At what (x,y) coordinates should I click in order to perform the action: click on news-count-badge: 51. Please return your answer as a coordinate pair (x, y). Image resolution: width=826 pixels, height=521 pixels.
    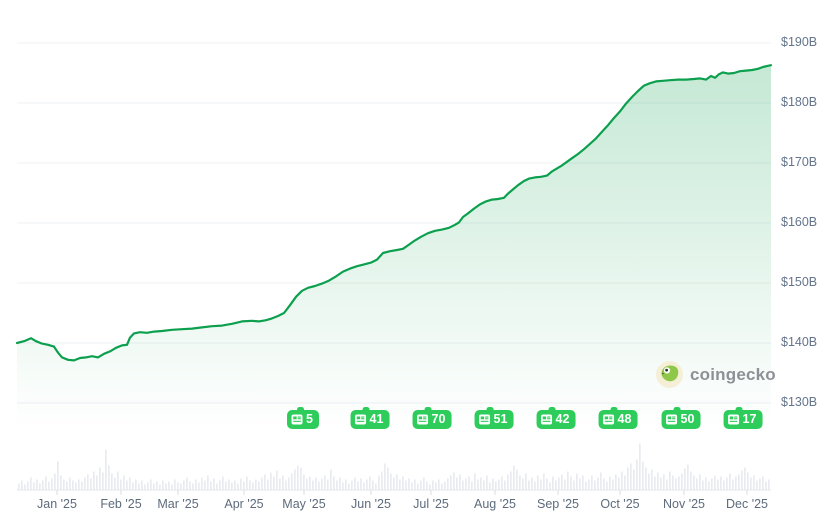
    Looking at the image, I should click on (494, 418).